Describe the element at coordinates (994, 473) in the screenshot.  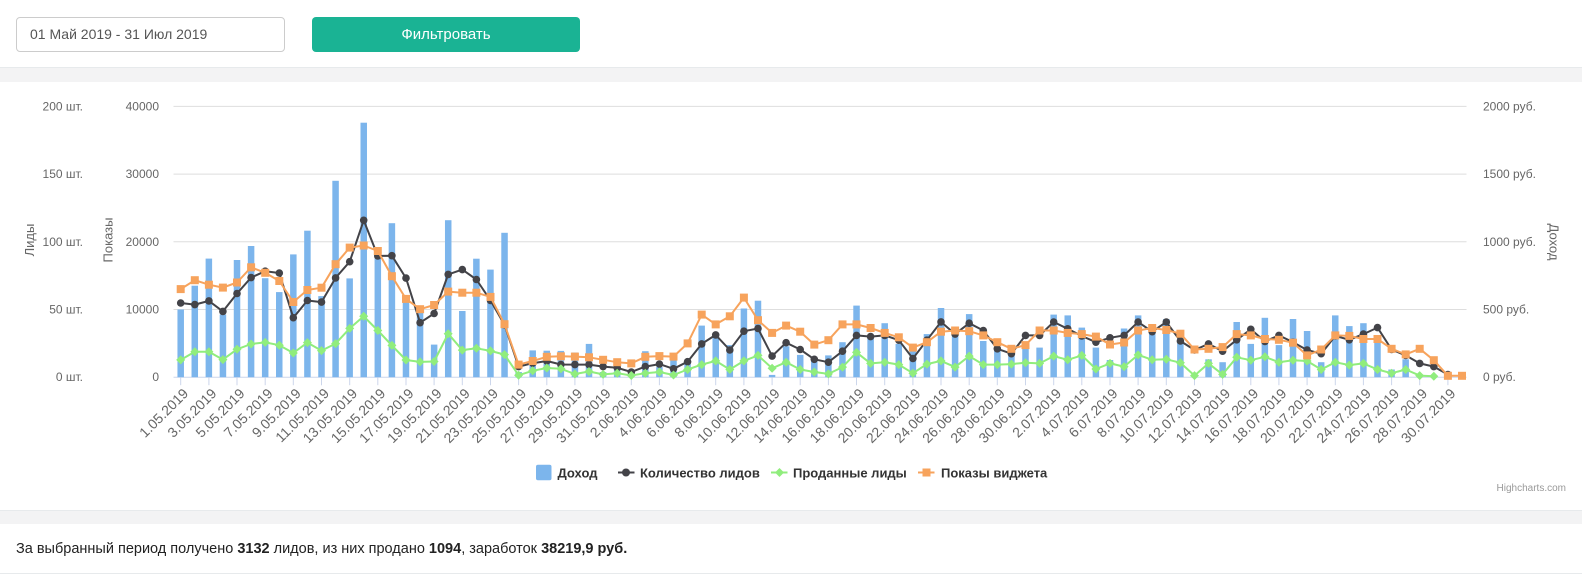
I see `svg-text: Показы виджета` at that location.